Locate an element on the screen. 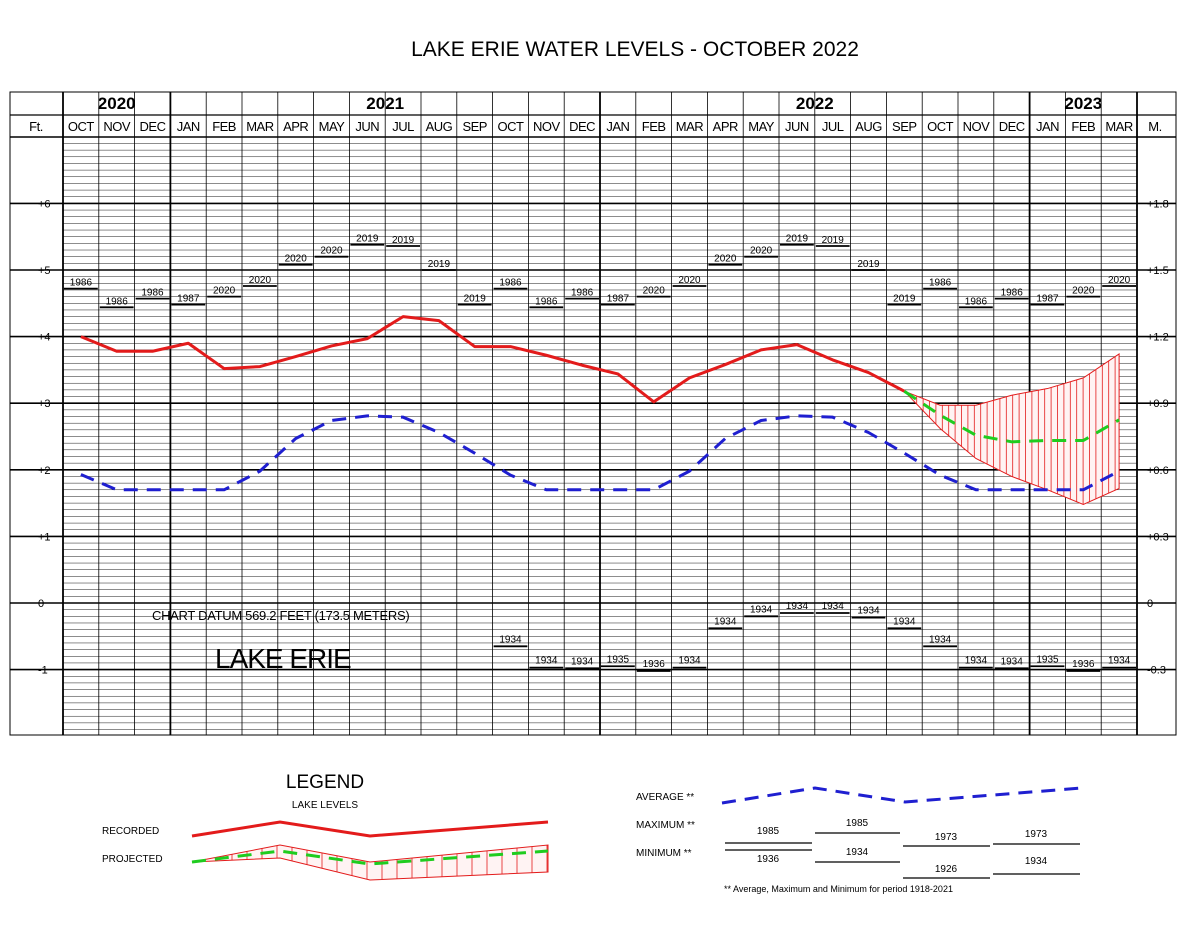 This screenshot has height=927, width=1200. right-tick-label: +1.8 is located at coordinates (1158, 204).